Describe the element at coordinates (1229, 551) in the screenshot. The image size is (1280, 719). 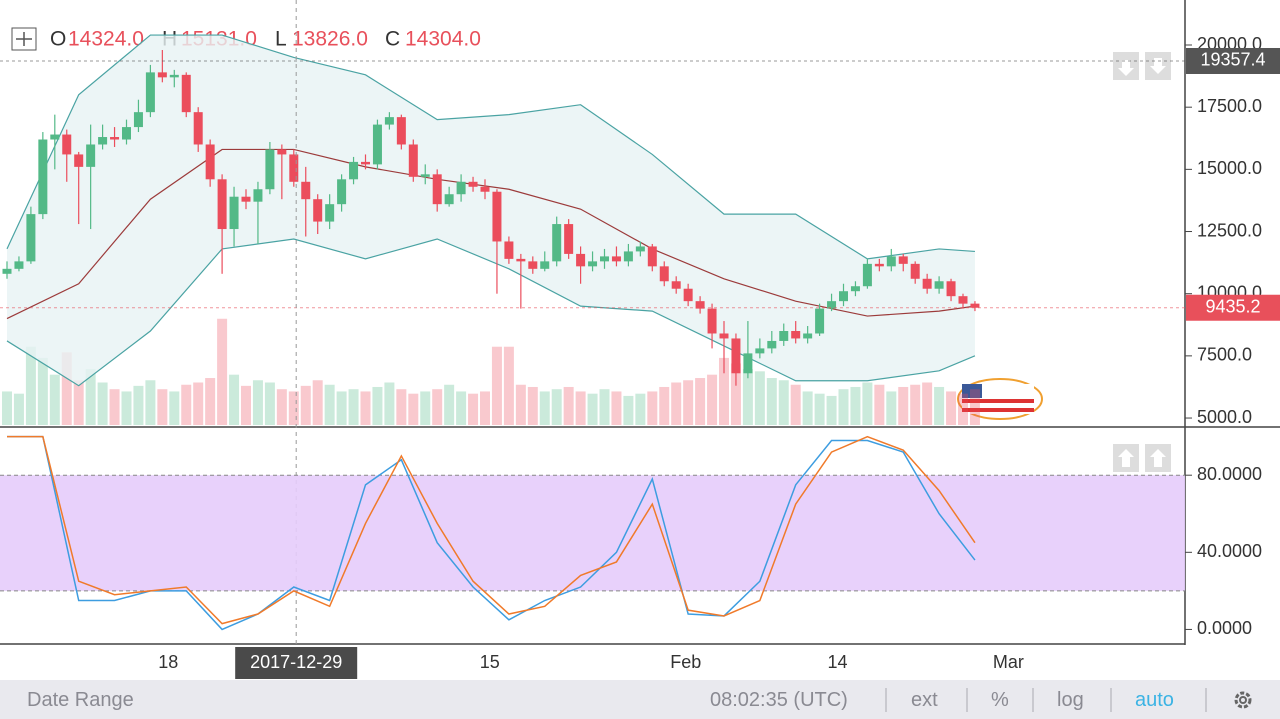
I see `y-tick-label: 40.0000` at that location.